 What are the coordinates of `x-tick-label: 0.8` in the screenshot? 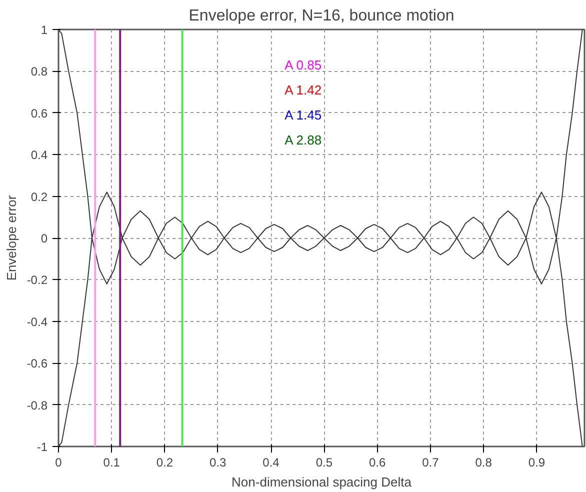 It's located at (483, 463).